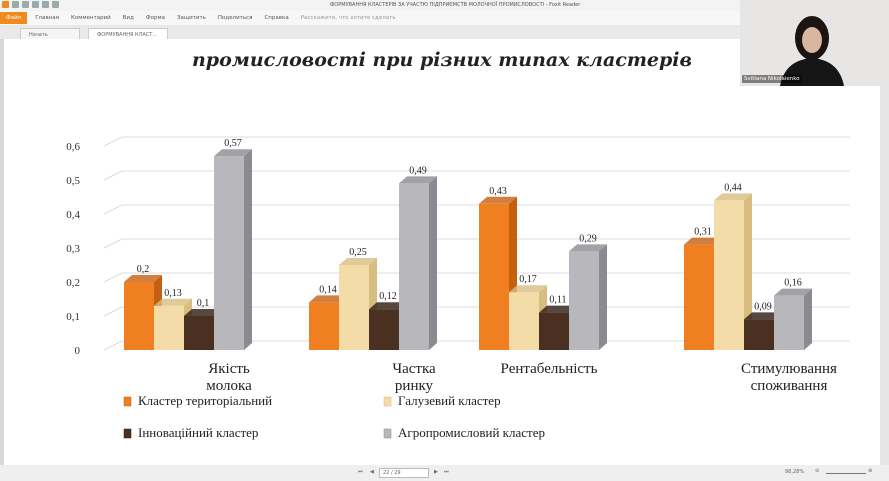 The width and height of the screenshot is (889, 481). What do you see at coordinates (233, 143) in the screenshot?
I see `data-label: 0,57` at bounding box center [233, 143].